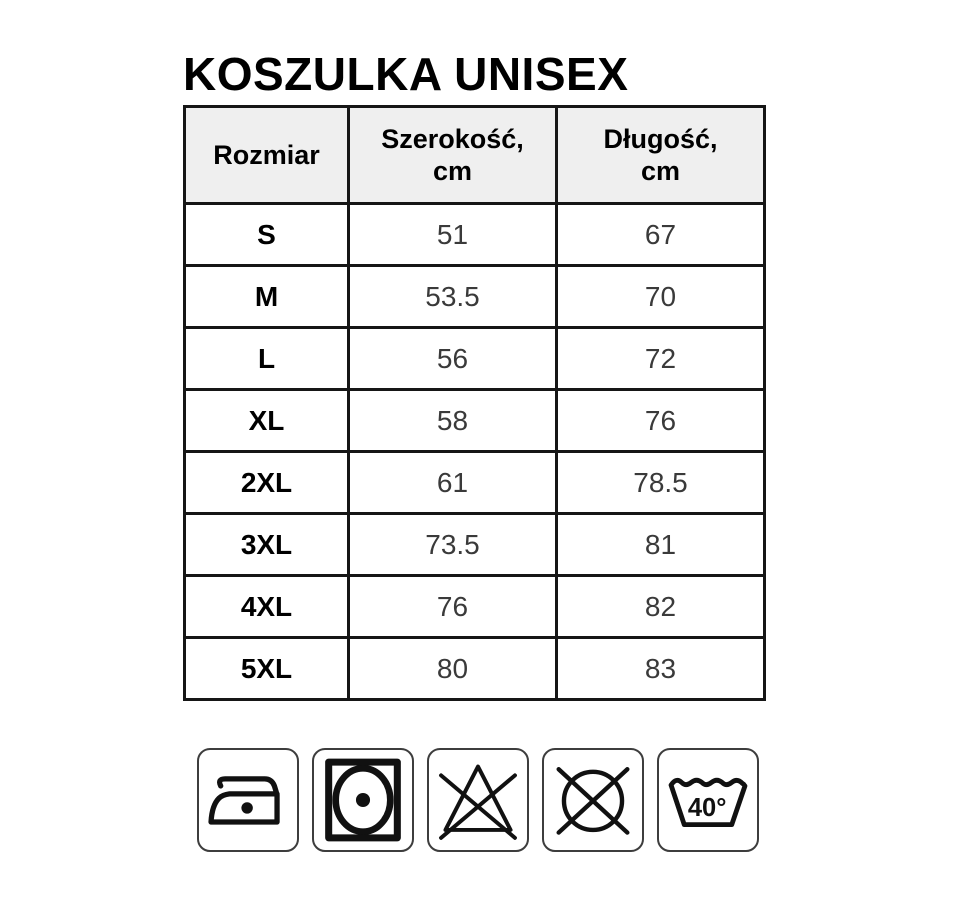 The image size is (960, 899). Describe the element at coordinates (660, 234) in the screenshot. I see `length-cell: 67` at that location.